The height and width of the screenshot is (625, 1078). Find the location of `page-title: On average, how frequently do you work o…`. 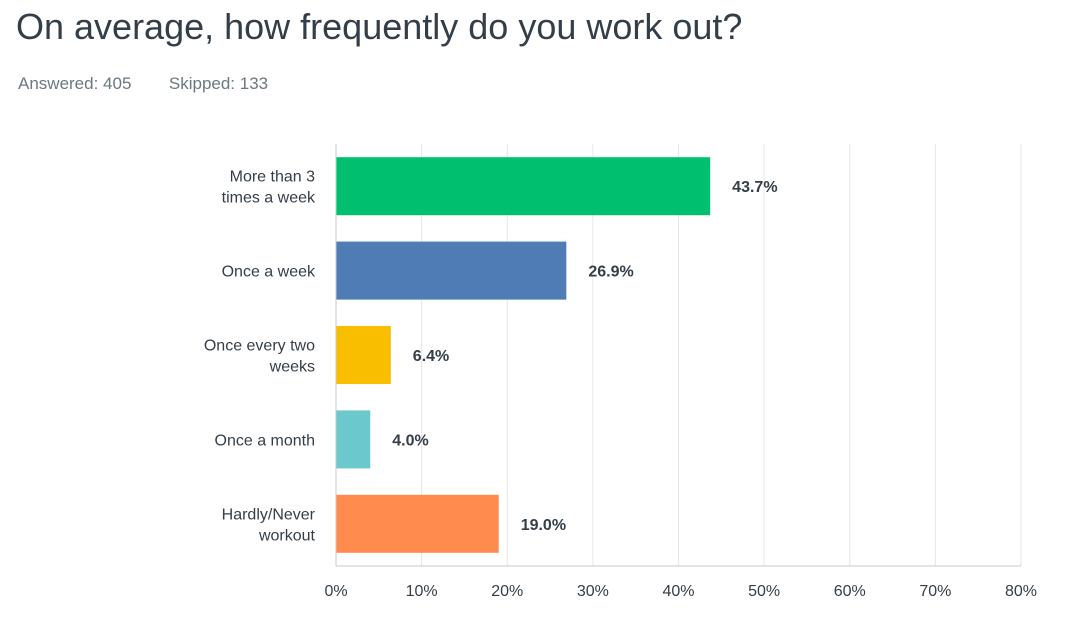

page-title: On average, how frequently do you work o… is located at coordinates (379, 26).